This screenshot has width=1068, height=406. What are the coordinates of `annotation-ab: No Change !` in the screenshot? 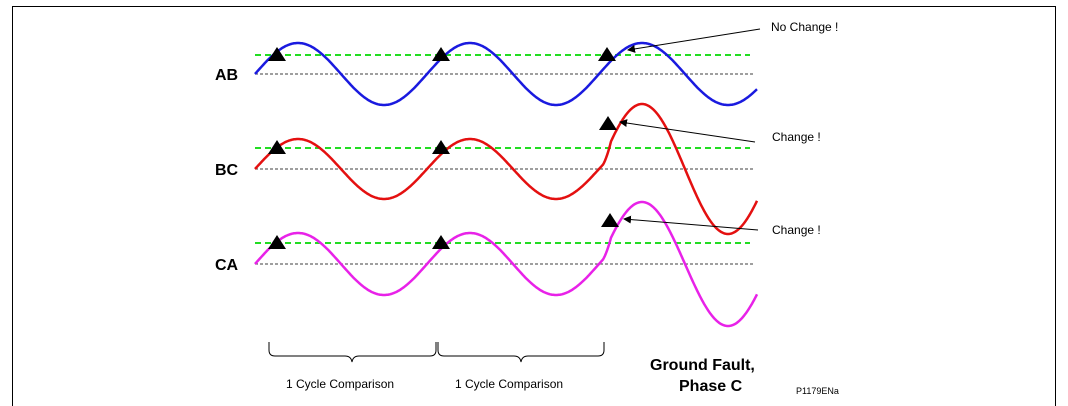 It's located at (804, 27).